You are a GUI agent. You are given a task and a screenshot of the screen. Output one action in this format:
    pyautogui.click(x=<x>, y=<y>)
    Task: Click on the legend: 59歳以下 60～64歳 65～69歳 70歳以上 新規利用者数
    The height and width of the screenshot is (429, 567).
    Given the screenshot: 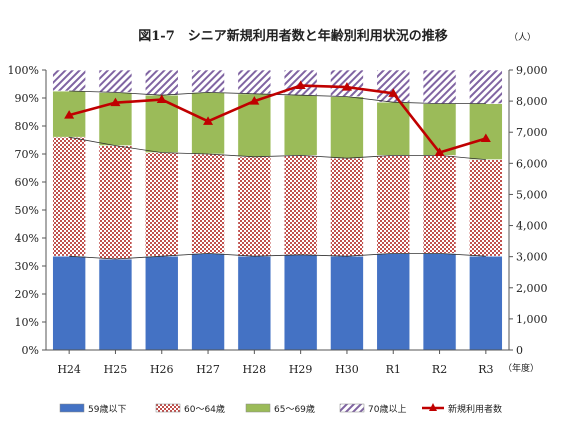 What is the action you would take?
    pyautogui.click(x=280, y=409)
    